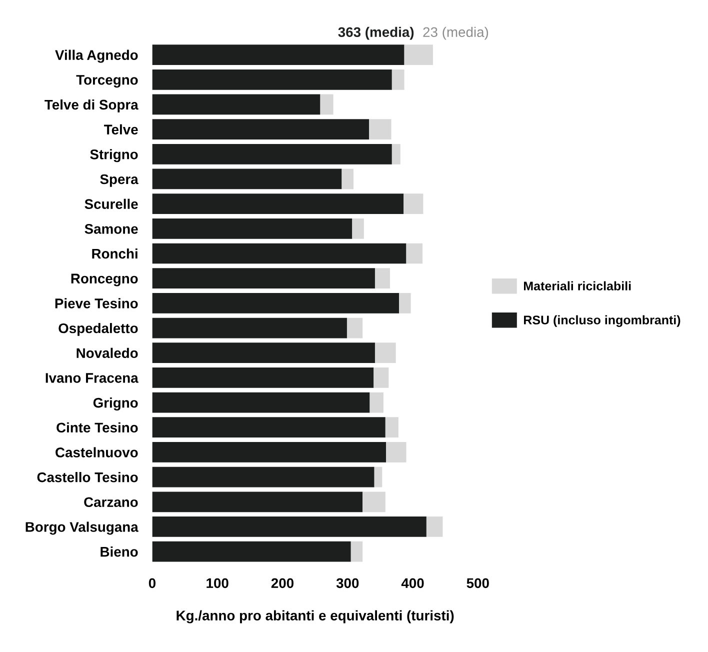 Image resolution: width=708 pixels, height=652 pixels. Describe the element at coordinates (602, 321) in the screenshot. I see `legend-label: RSU (incluso ingombranti)` at that location.